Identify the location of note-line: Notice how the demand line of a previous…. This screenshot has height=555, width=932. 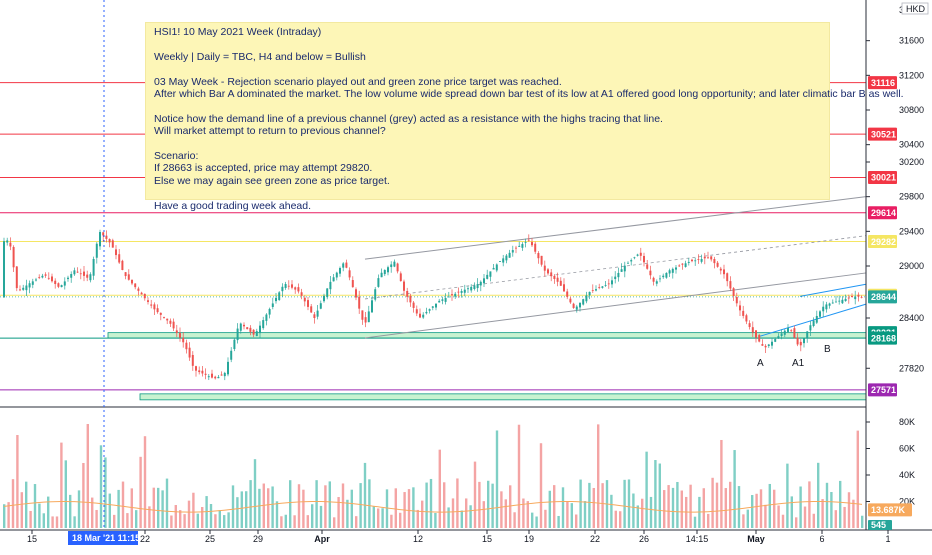
(408, 118).